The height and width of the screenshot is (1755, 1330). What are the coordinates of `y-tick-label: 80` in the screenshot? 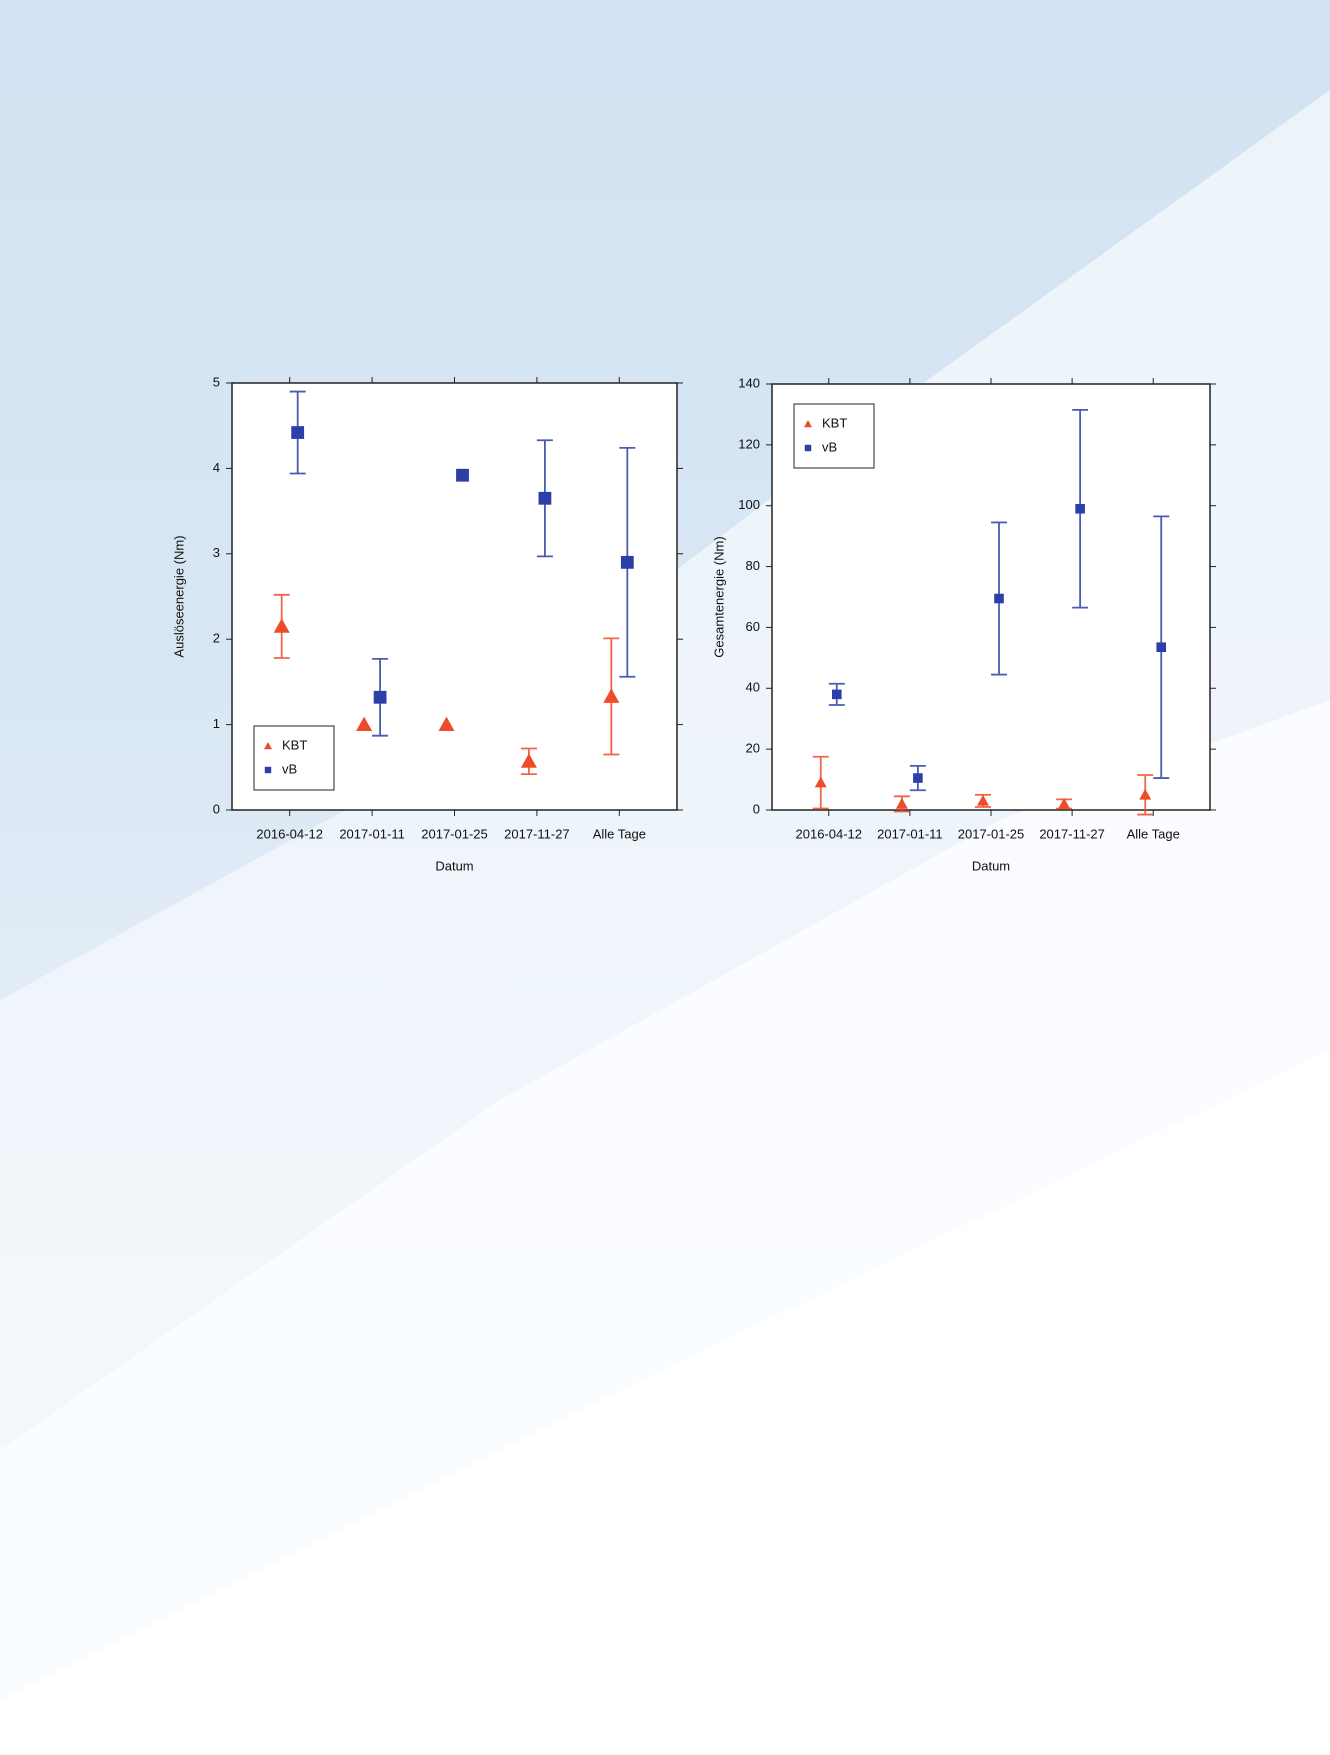 It's located at (753, 565).